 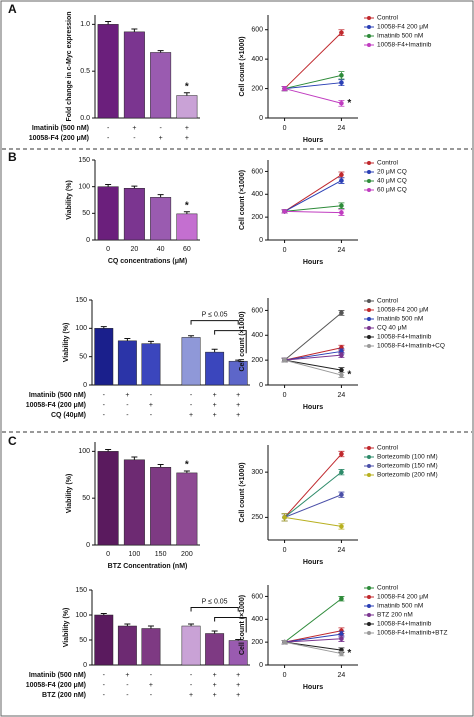 What do you see at coordinates (400, 36) in the screenshot?
I see `legend-label: Imatinib 500 nM` at bounding box center [400, 36].